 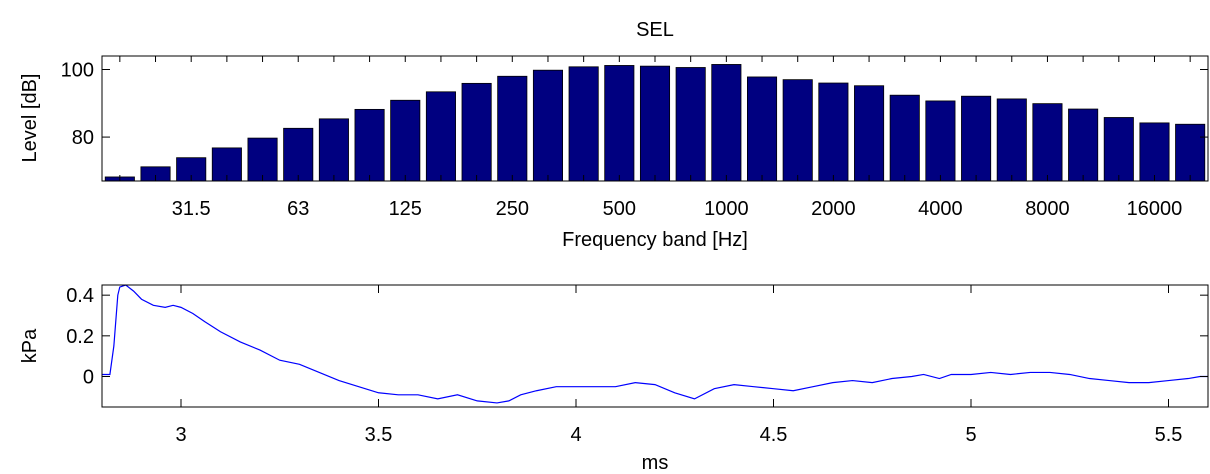 What do you see at coordinates (575, 435) in the screenshot?
I see `x-tick-label: 4` at bounding box center [575, 435].